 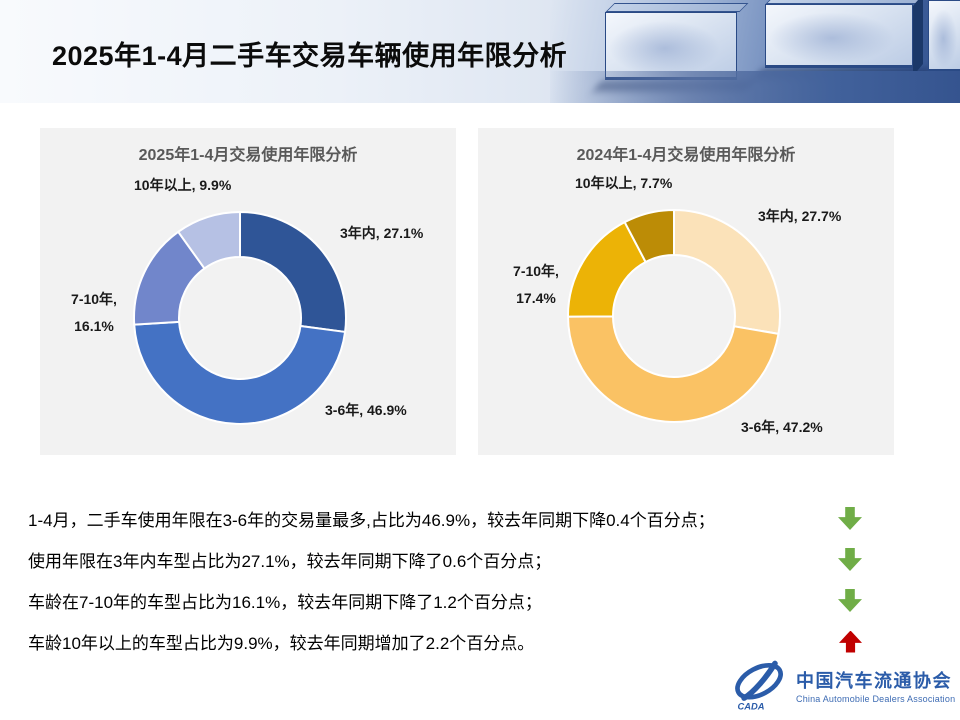 What do you see at coordinates (800, 216) in the screenshot?
I see `label-2024-3in: 3年内, 27.7%` at bounding box center [800, 216].